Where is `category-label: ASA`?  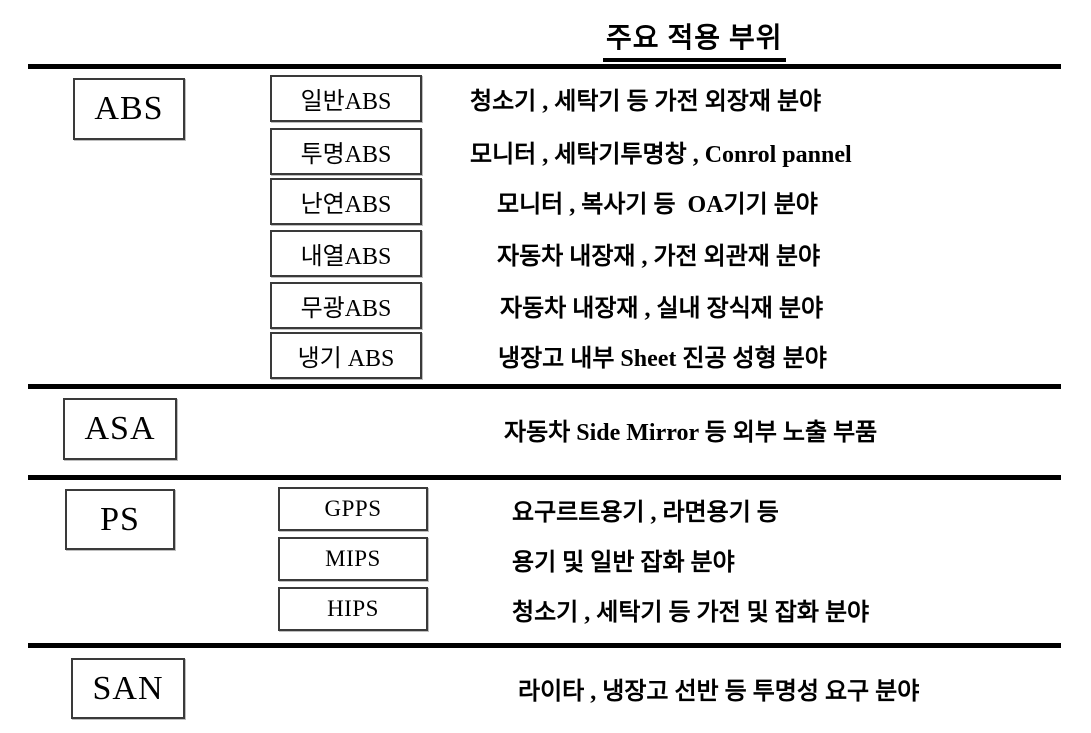 category-label: ASA is located at coordinates (120, 428).